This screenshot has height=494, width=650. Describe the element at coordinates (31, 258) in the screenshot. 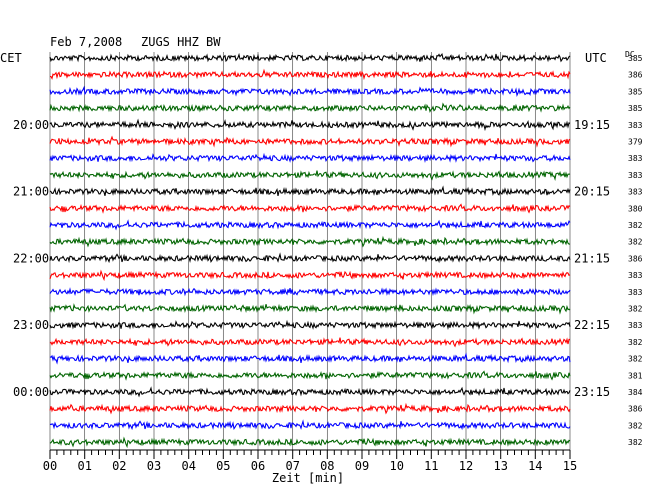

I see `cet-time-label: 22:00` at that location.